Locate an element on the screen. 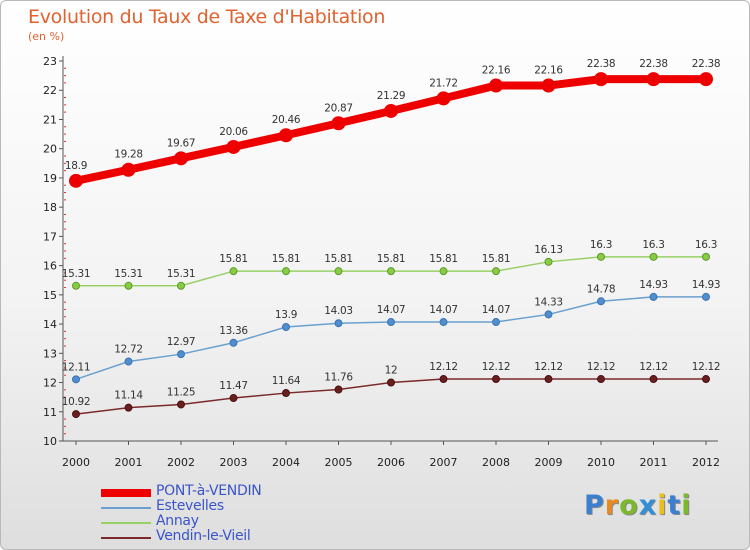  y-tick-label: 21 is located at coordinates (50, 119).